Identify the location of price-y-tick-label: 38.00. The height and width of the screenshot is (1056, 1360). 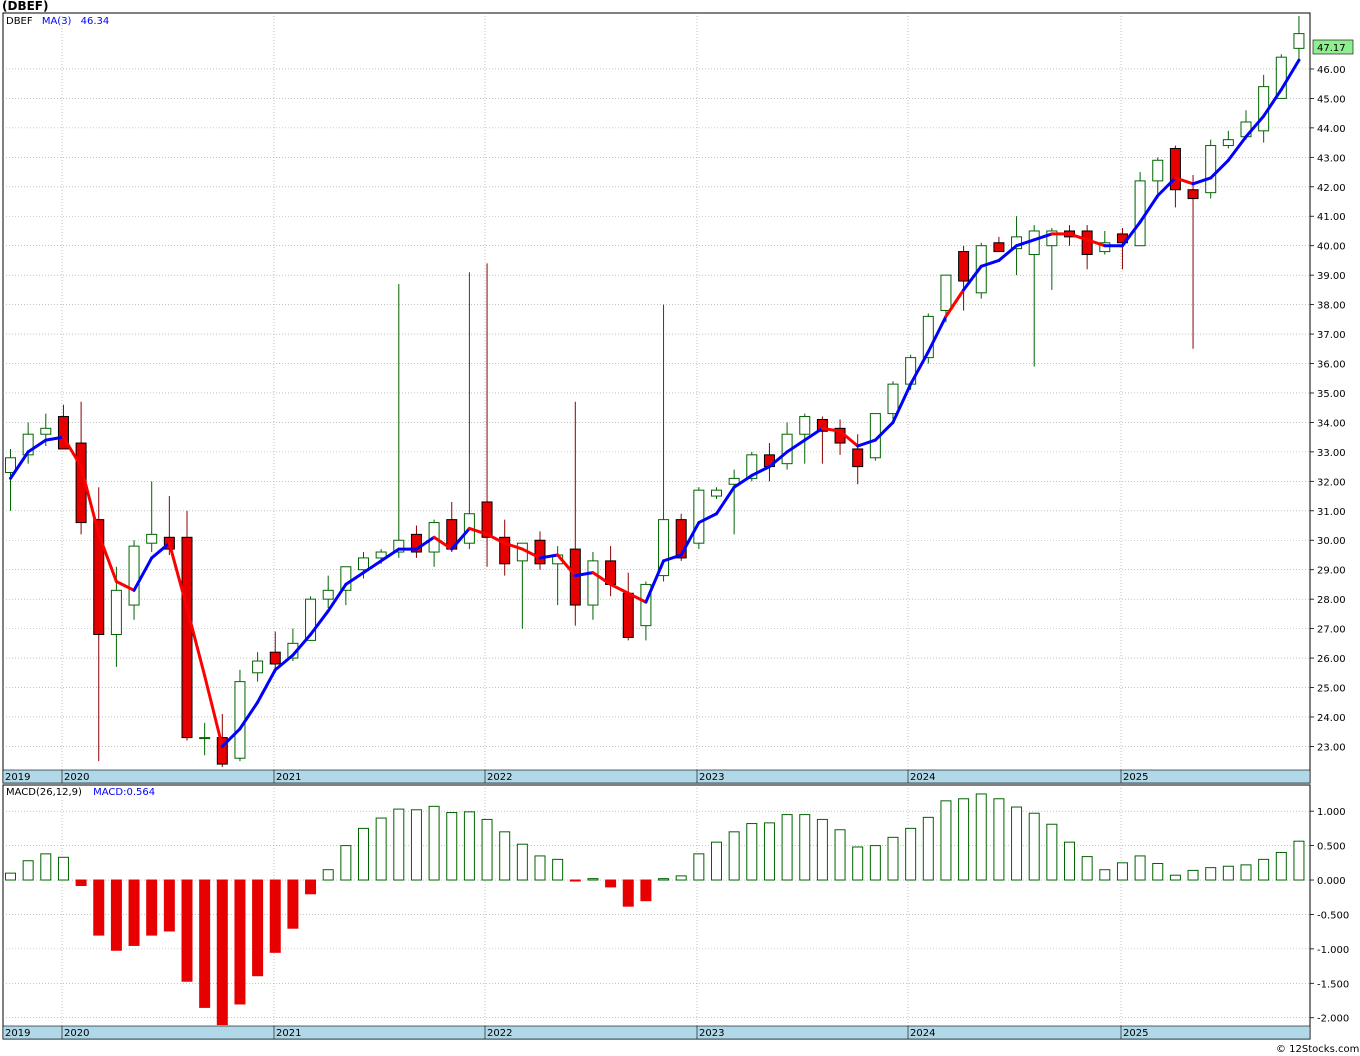
(1331, 306).